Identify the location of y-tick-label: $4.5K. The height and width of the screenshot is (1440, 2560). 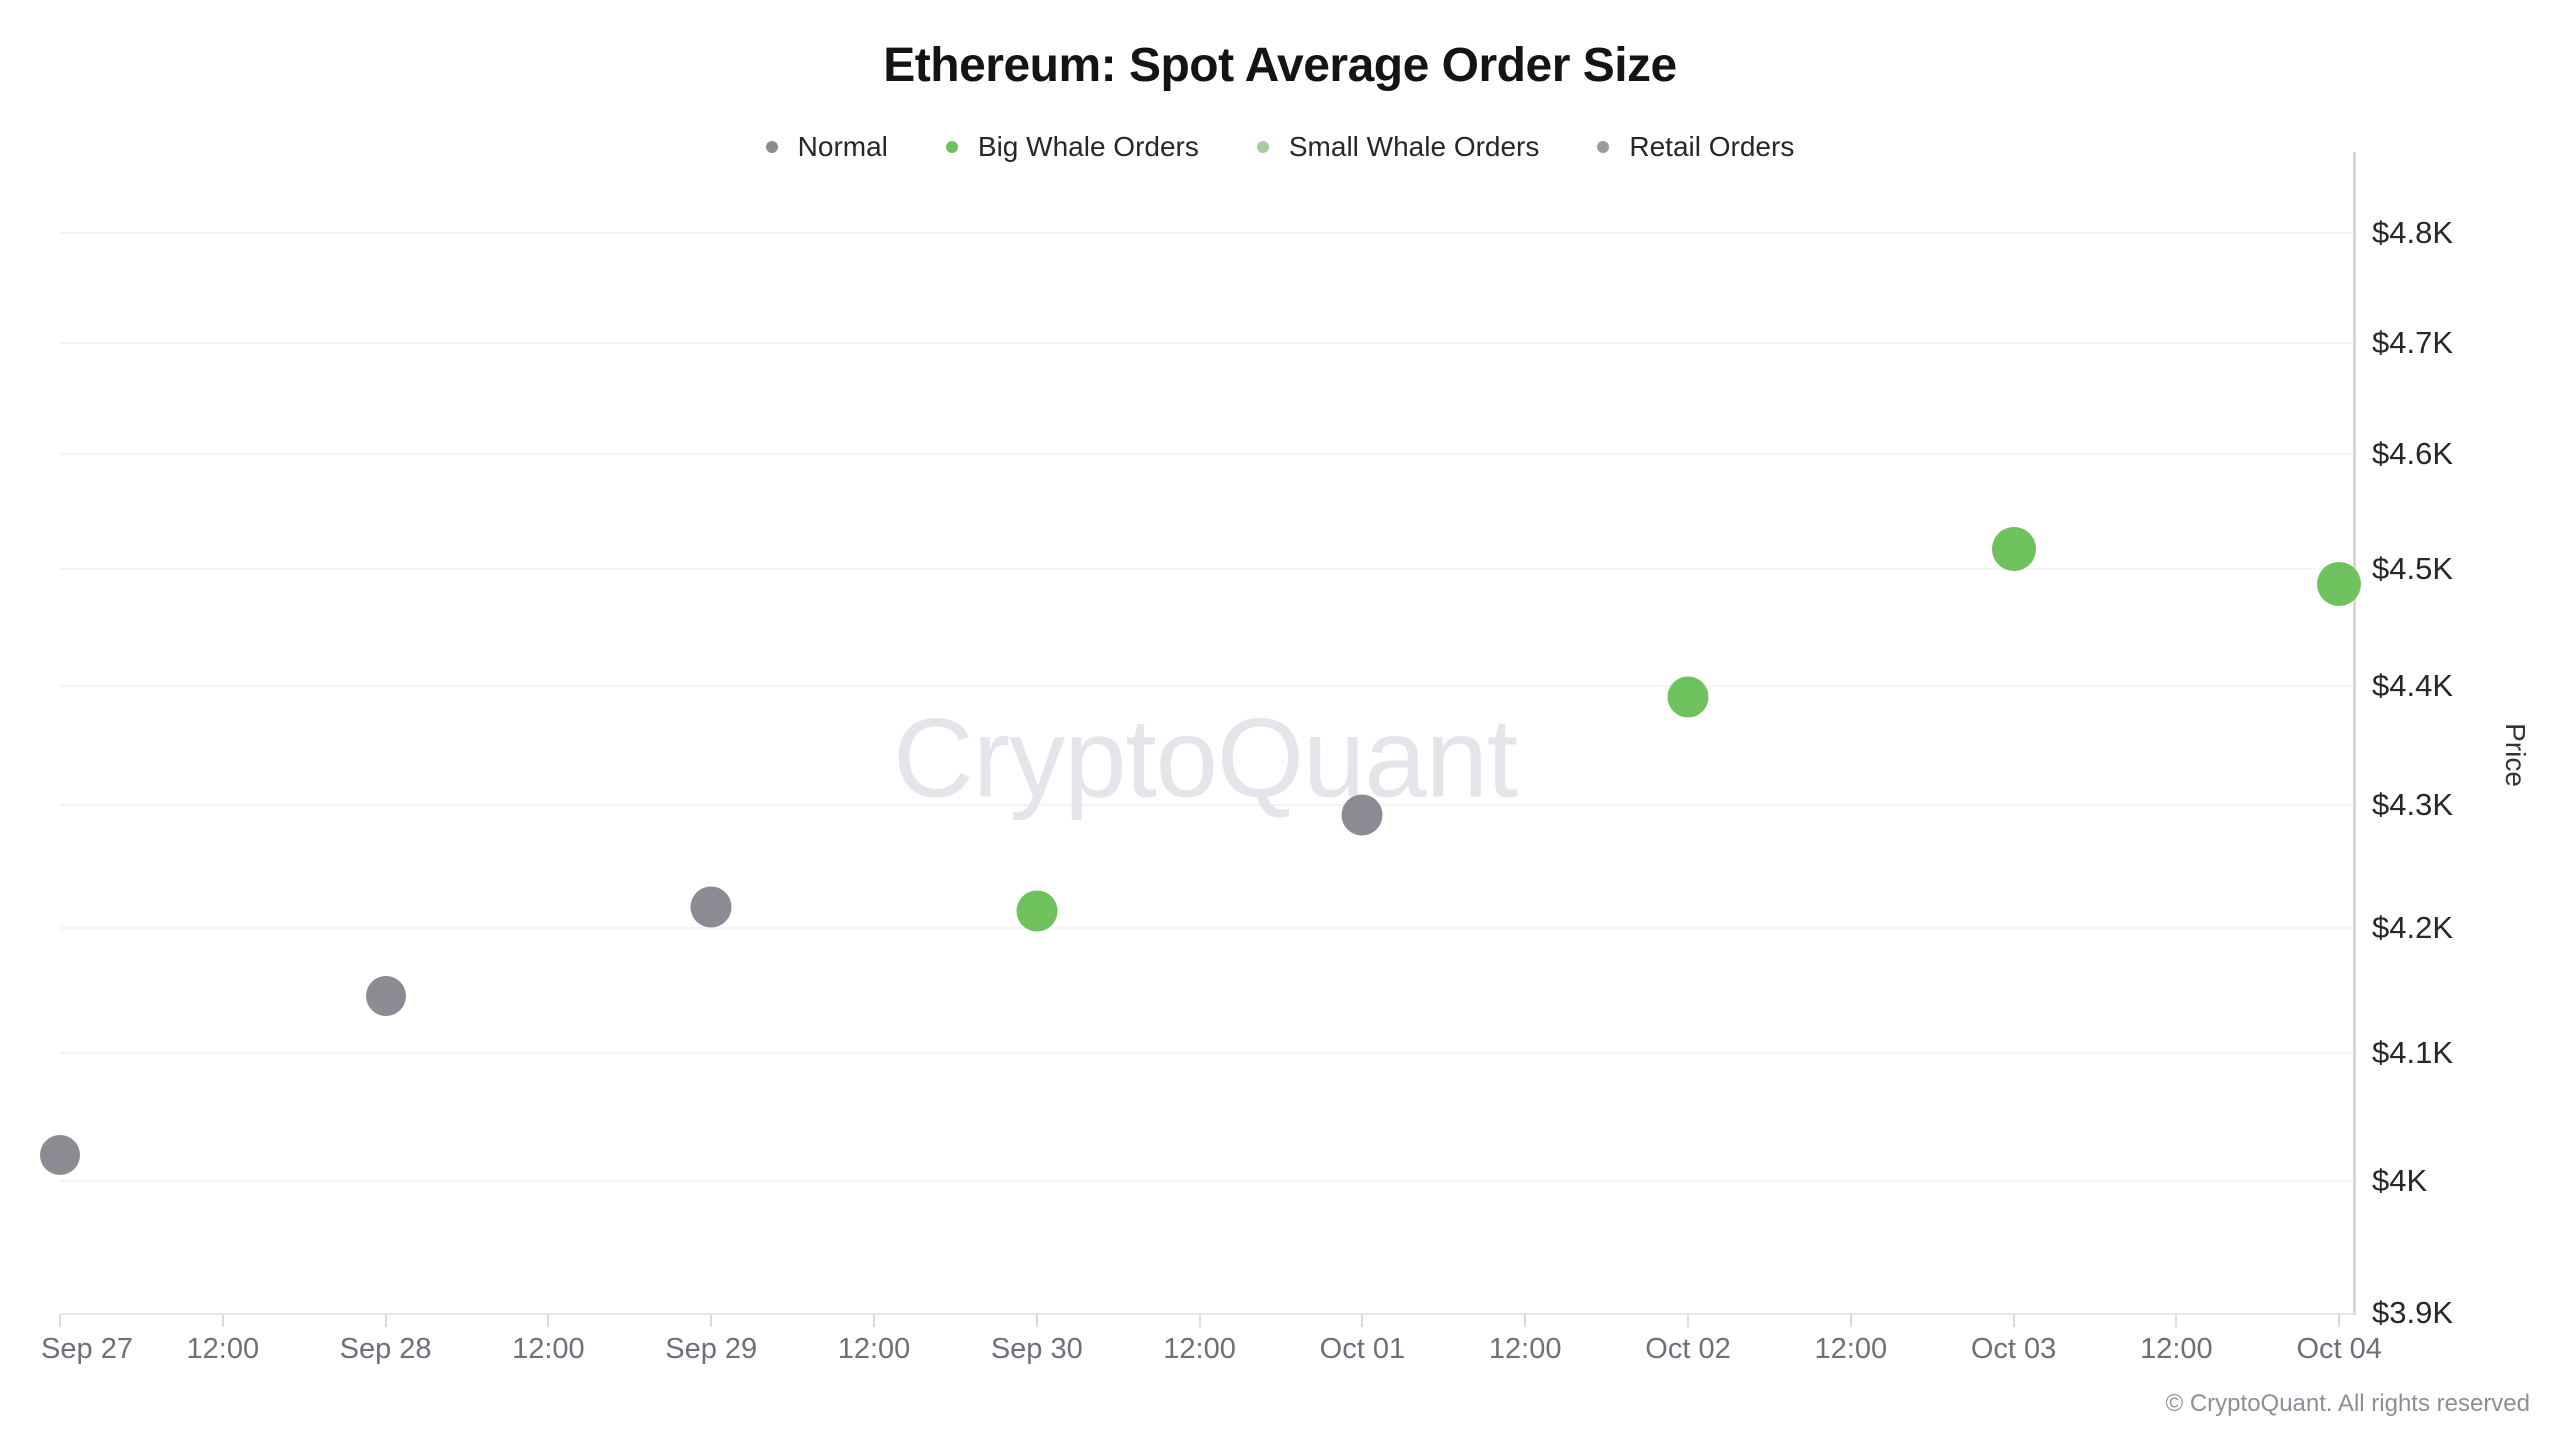
(2413, 568).